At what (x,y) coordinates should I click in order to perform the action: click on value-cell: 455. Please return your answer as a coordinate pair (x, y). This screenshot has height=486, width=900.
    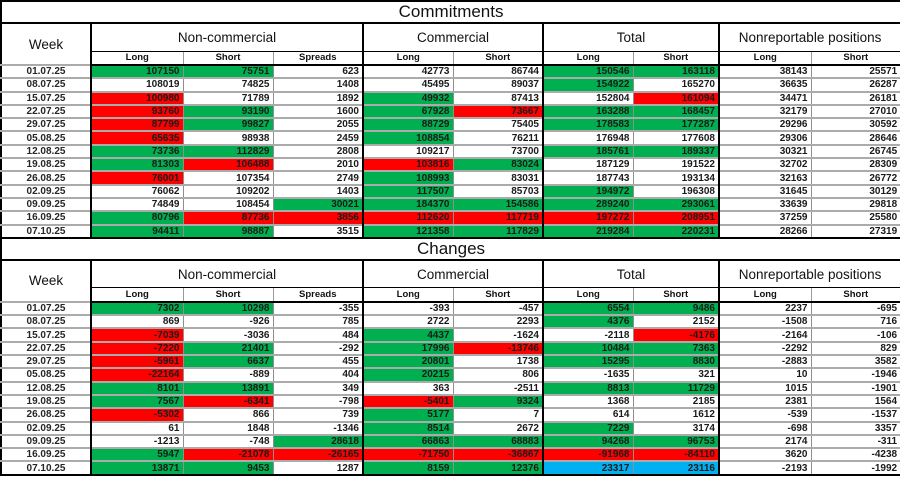
    Looking at the image, I should click on (317, 361).